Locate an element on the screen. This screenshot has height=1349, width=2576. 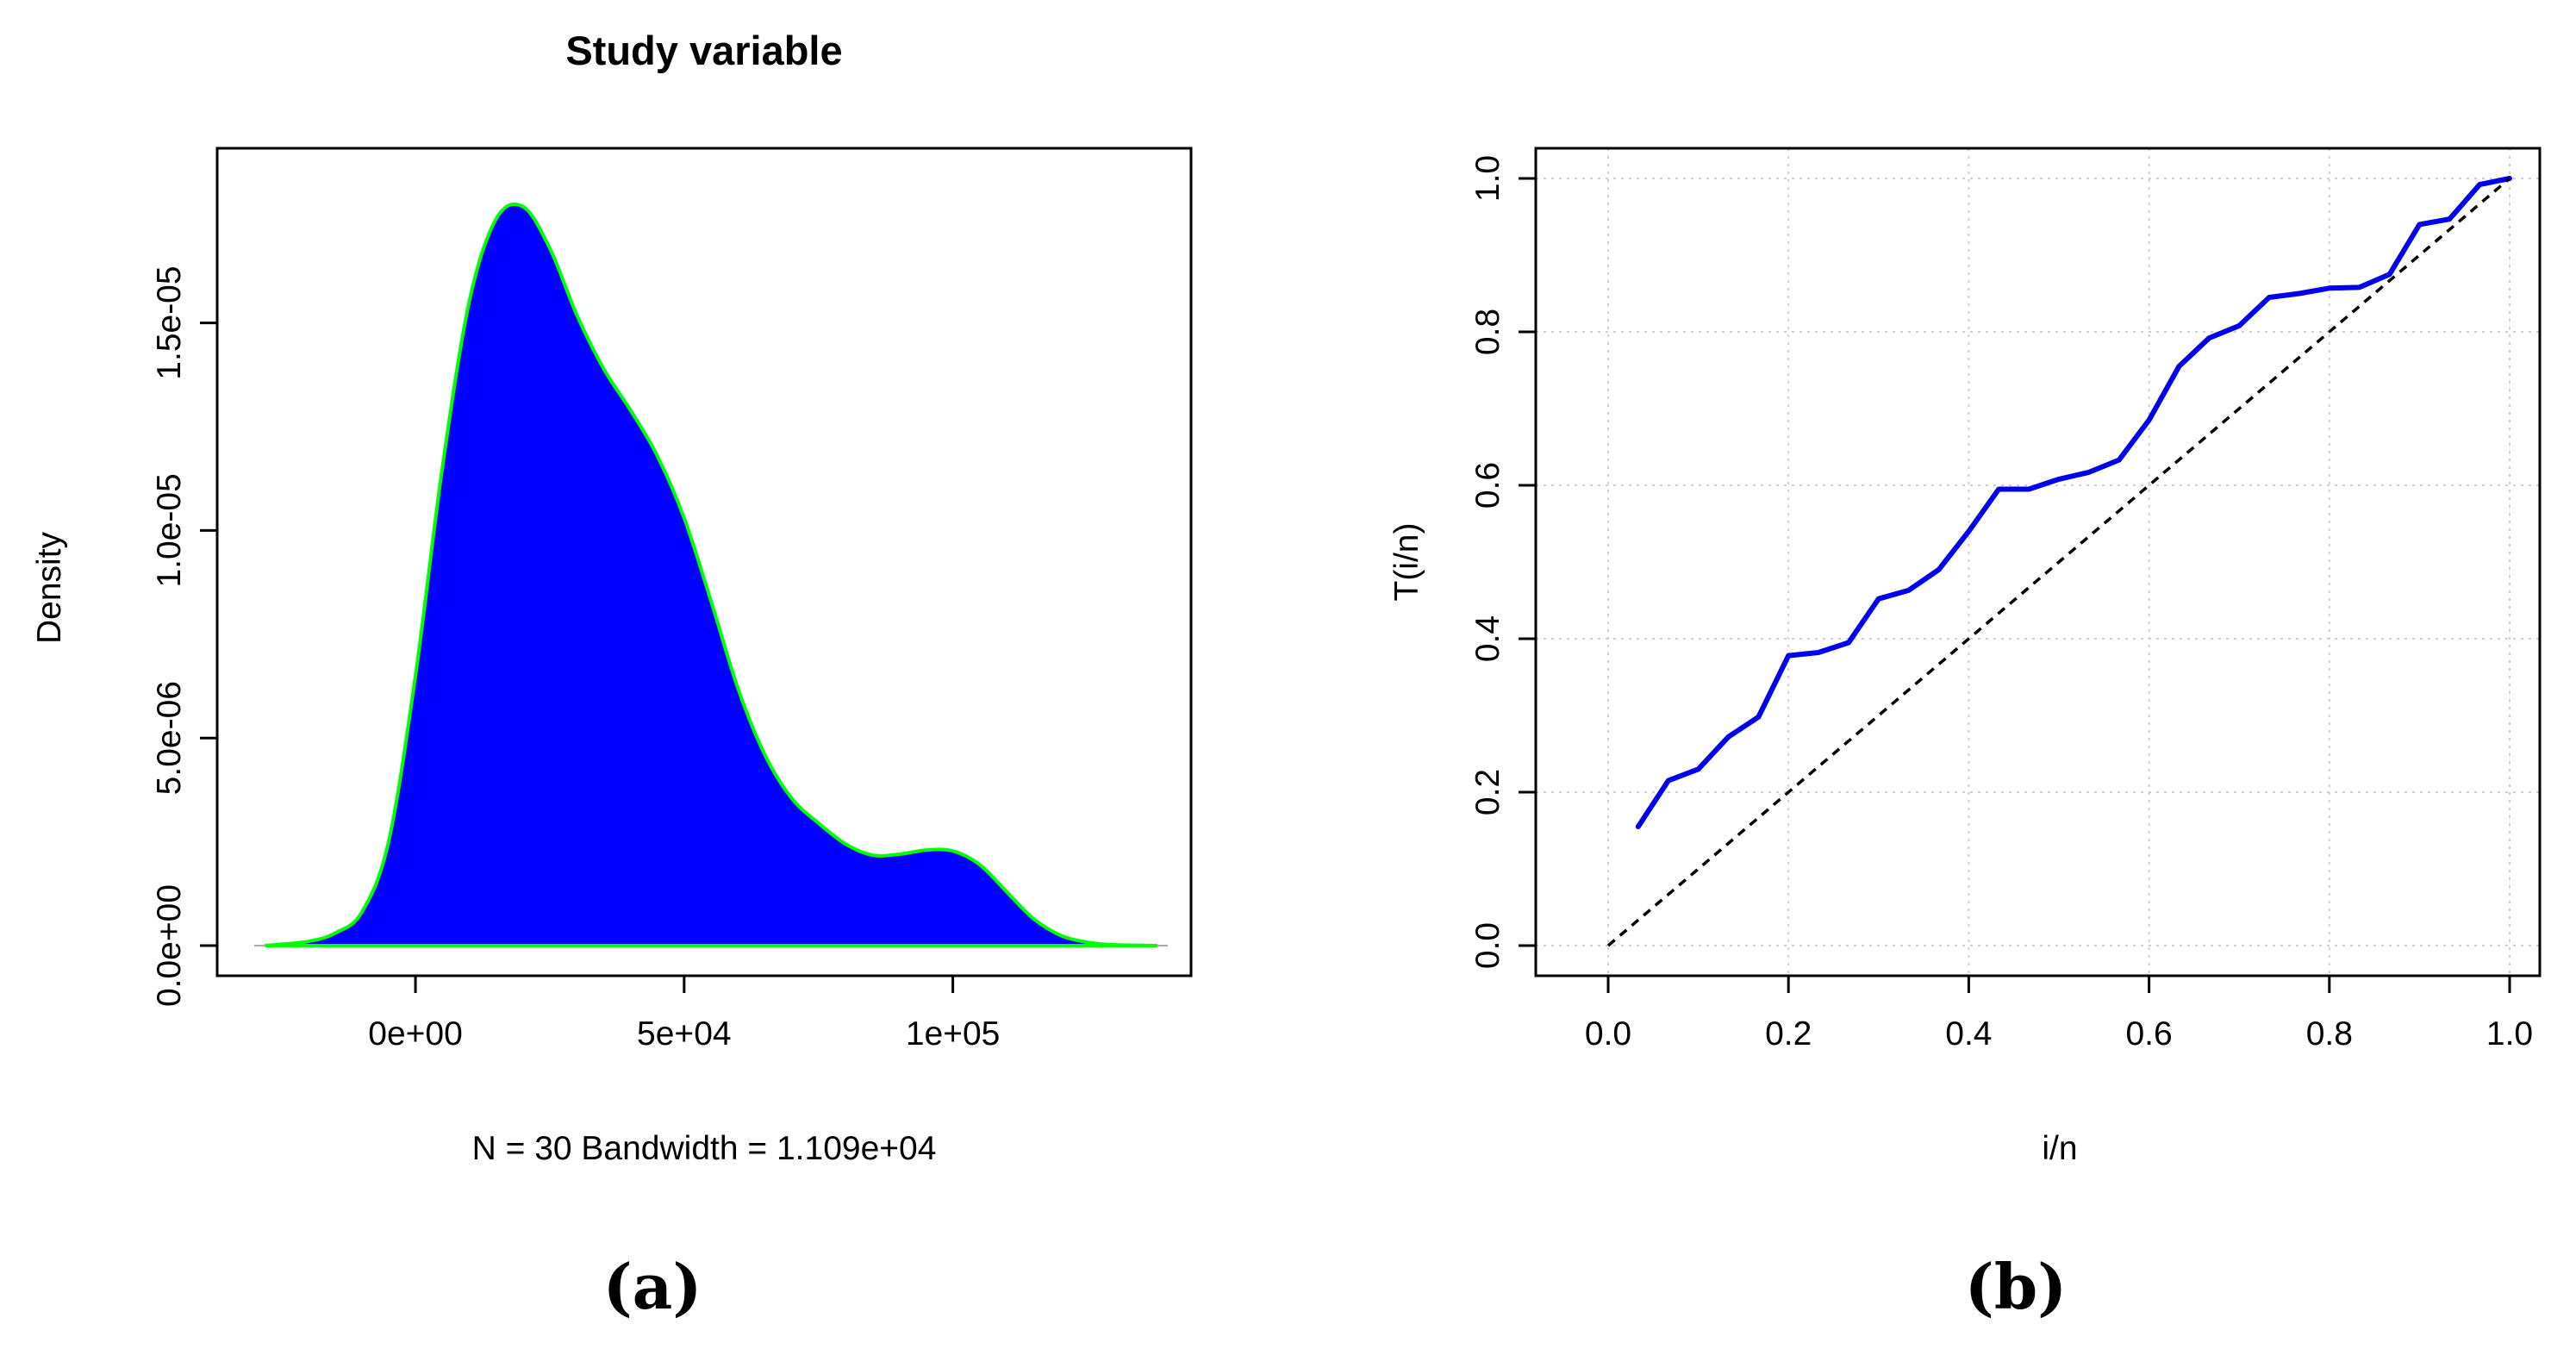
panel-a-y-axis-label: Density is located at coordinates (49, 587).